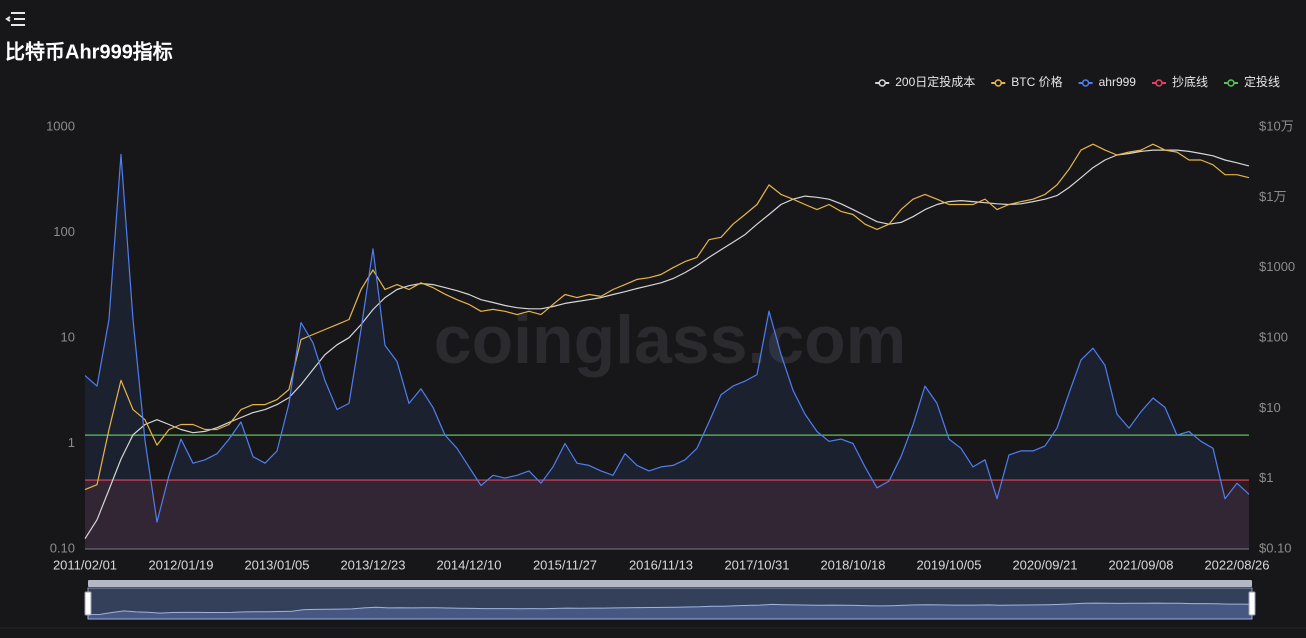  Describe the element at coordinates (670, 340) in the screenshot. I see `watermark: coinglass.com` at that location.